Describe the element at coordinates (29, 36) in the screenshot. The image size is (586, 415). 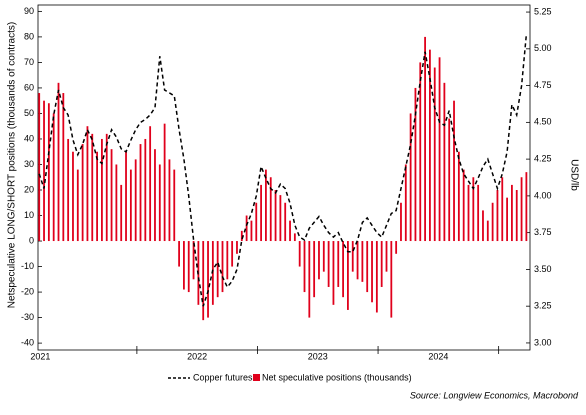
I see `y-tick-label: 80` at that location.